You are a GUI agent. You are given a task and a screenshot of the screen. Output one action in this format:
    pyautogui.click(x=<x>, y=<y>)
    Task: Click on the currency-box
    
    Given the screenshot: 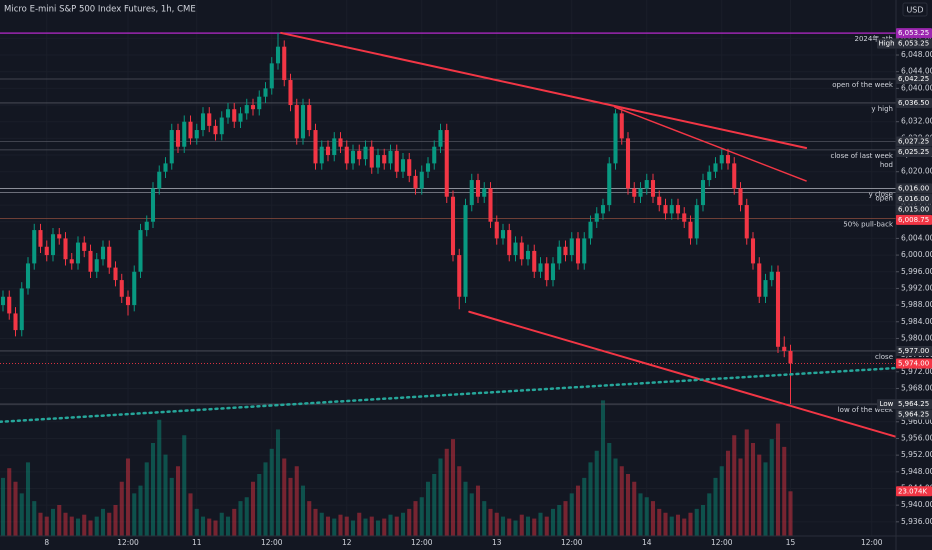 What is the action you would take?
    pyautogui.click(x=915, y=9)
    